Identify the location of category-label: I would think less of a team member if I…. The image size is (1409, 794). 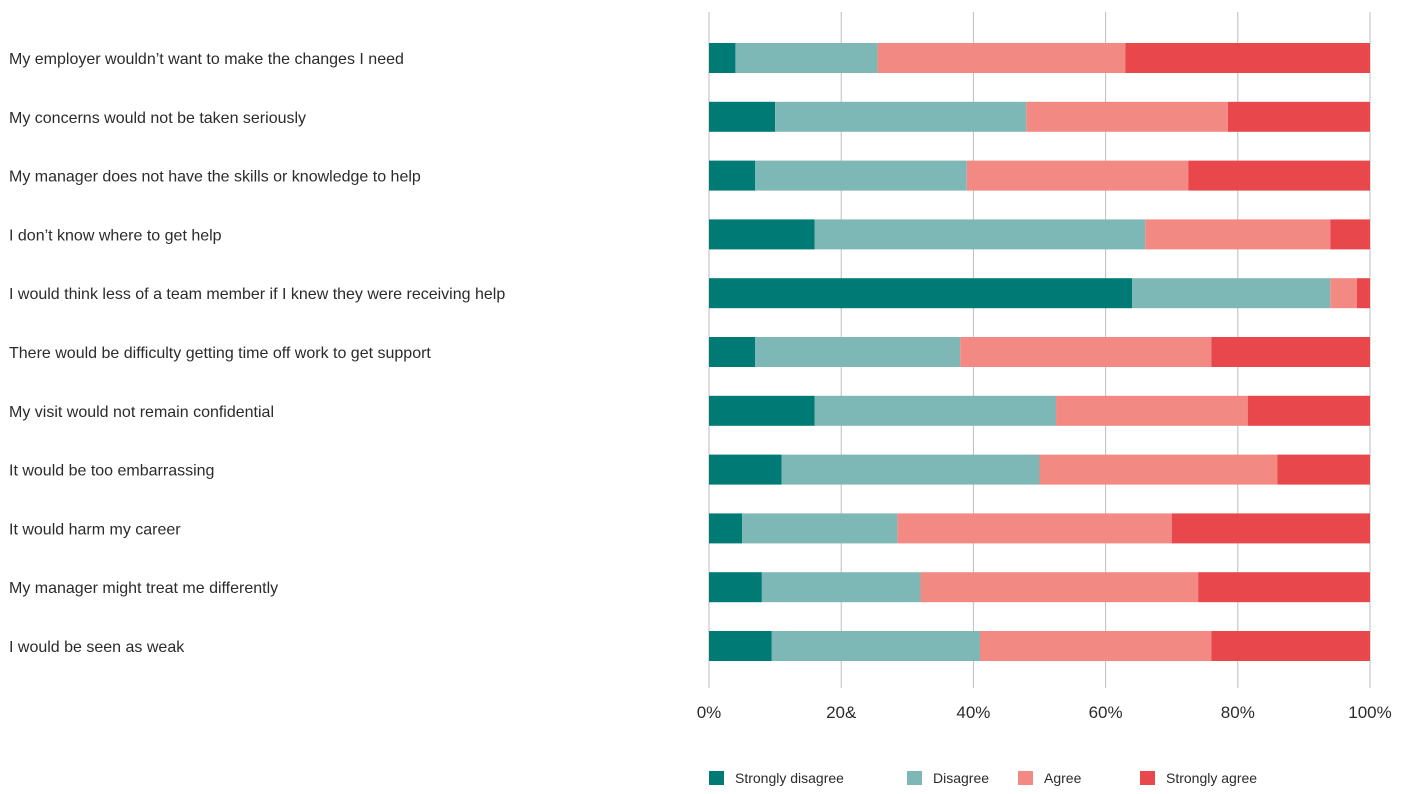
(257, 294).